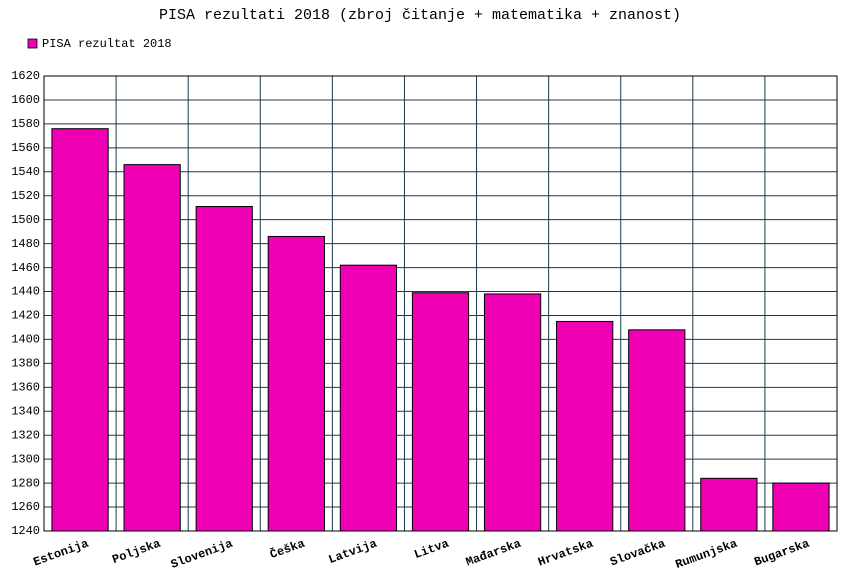 This screenshot has height=575, width=849. Describe the element at coordinates (25, 507) in the screenshot. I see `y-tick-label: 1260` at that location.